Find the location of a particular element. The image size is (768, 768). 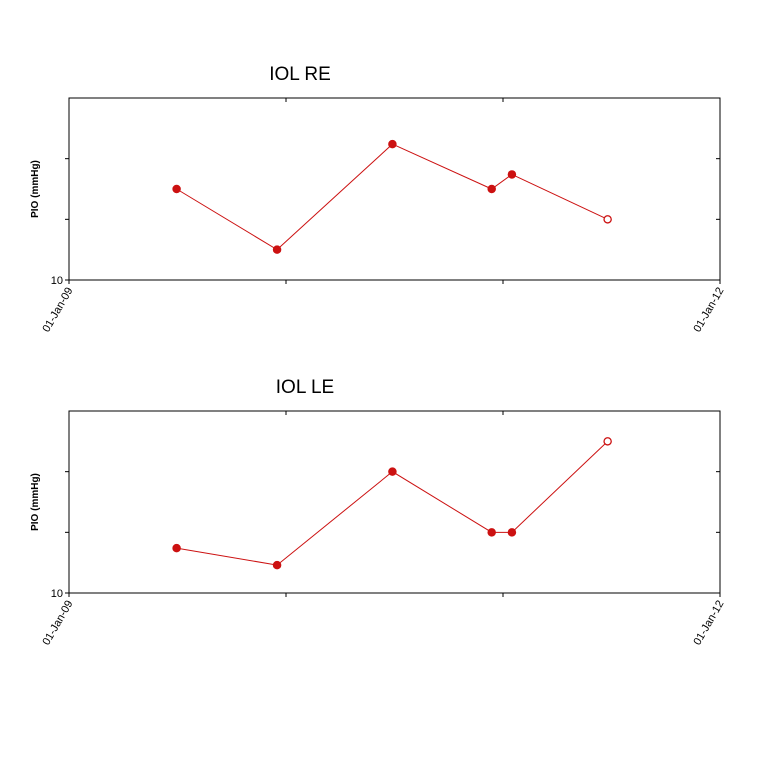

chart-title: IOL LE is located at coordinates (305, 387).